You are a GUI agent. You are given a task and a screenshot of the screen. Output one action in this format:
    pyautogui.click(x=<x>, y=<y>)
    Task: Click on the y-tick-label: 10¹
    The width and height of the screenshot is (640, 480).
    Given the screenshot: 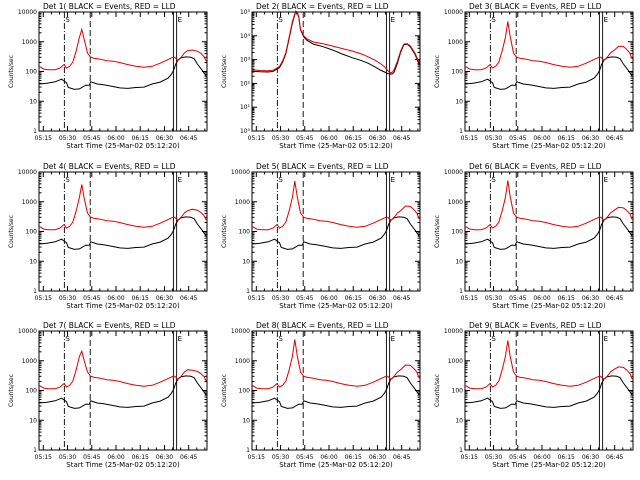 What is the action you would take?
    pyautogui.click(x=245, y=107)
    